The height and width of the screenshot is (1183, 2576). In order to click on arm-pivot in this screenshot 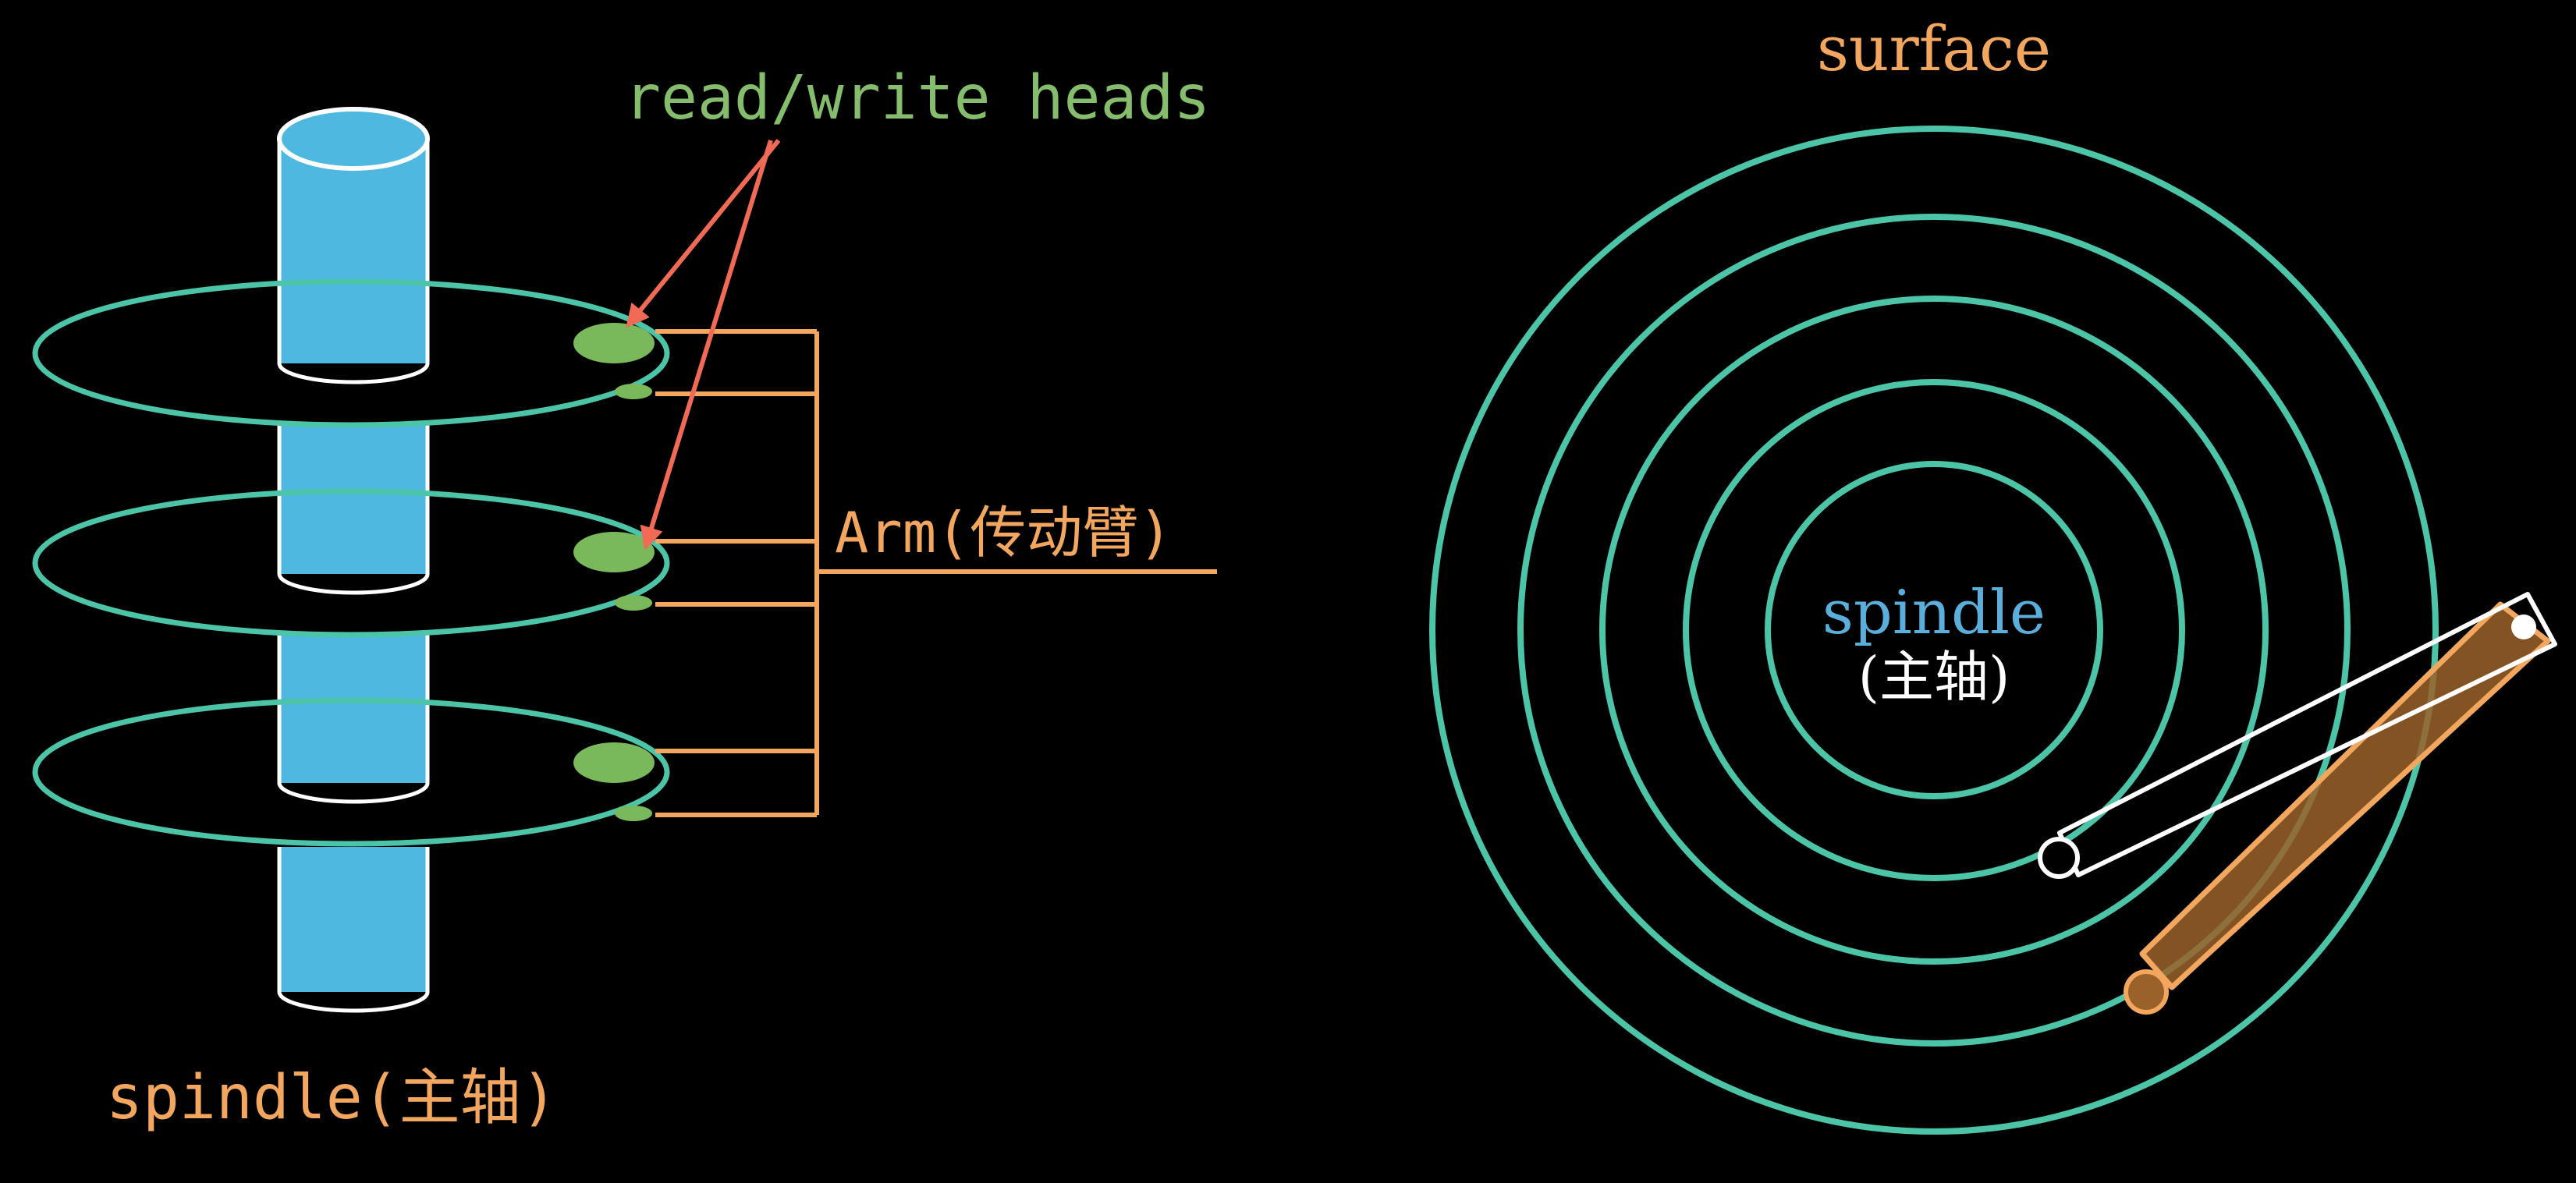, I will do `click(2523, 627)`.